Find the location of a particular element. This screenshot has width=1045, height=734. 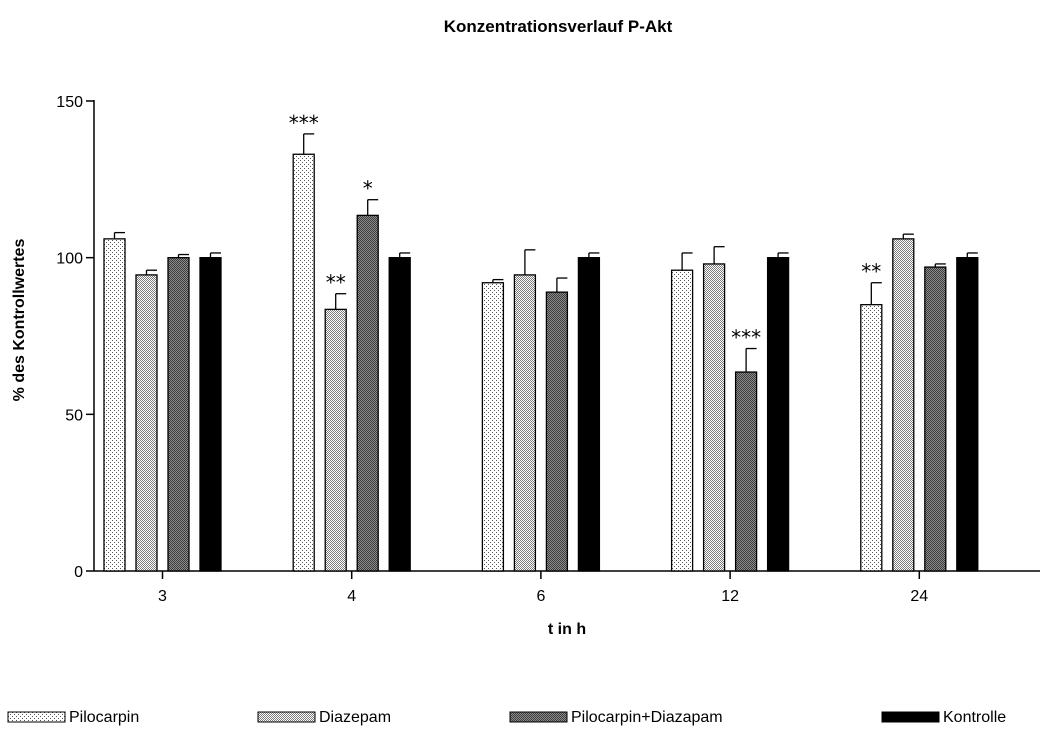

x-tick-label: 24 is located at coordinates (919, 596).